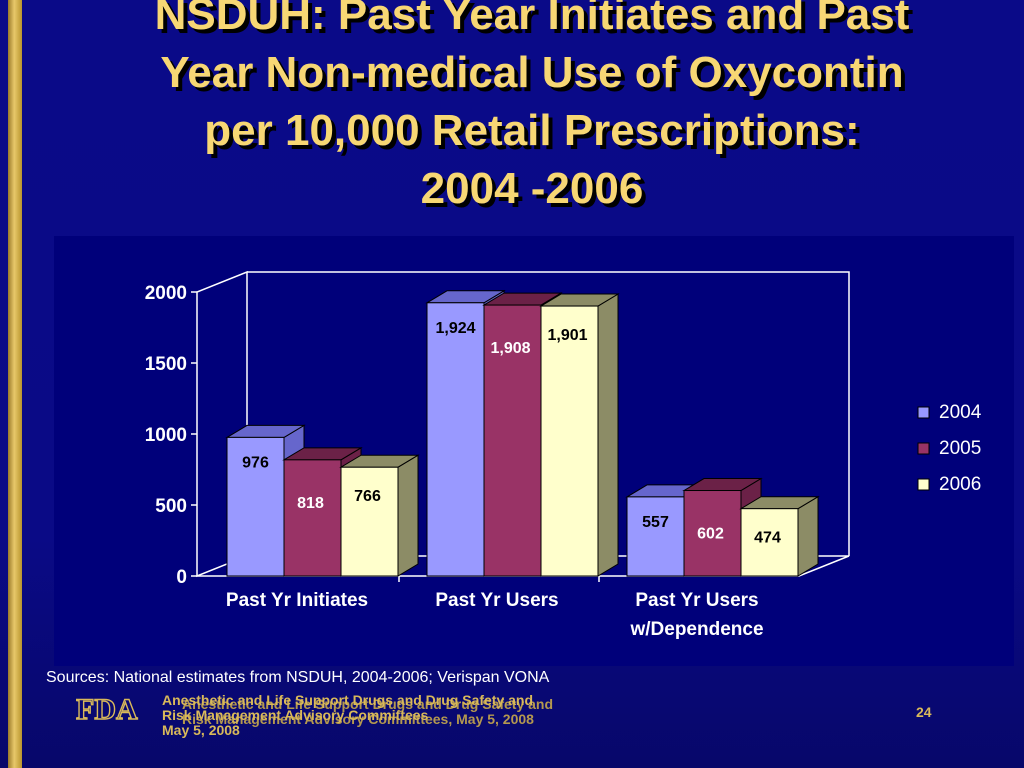 Image resolution: width=1024 pixels, height=768 pixels. I want to click on x-tick-label: Past Yr Initiates, so click(297, 600).